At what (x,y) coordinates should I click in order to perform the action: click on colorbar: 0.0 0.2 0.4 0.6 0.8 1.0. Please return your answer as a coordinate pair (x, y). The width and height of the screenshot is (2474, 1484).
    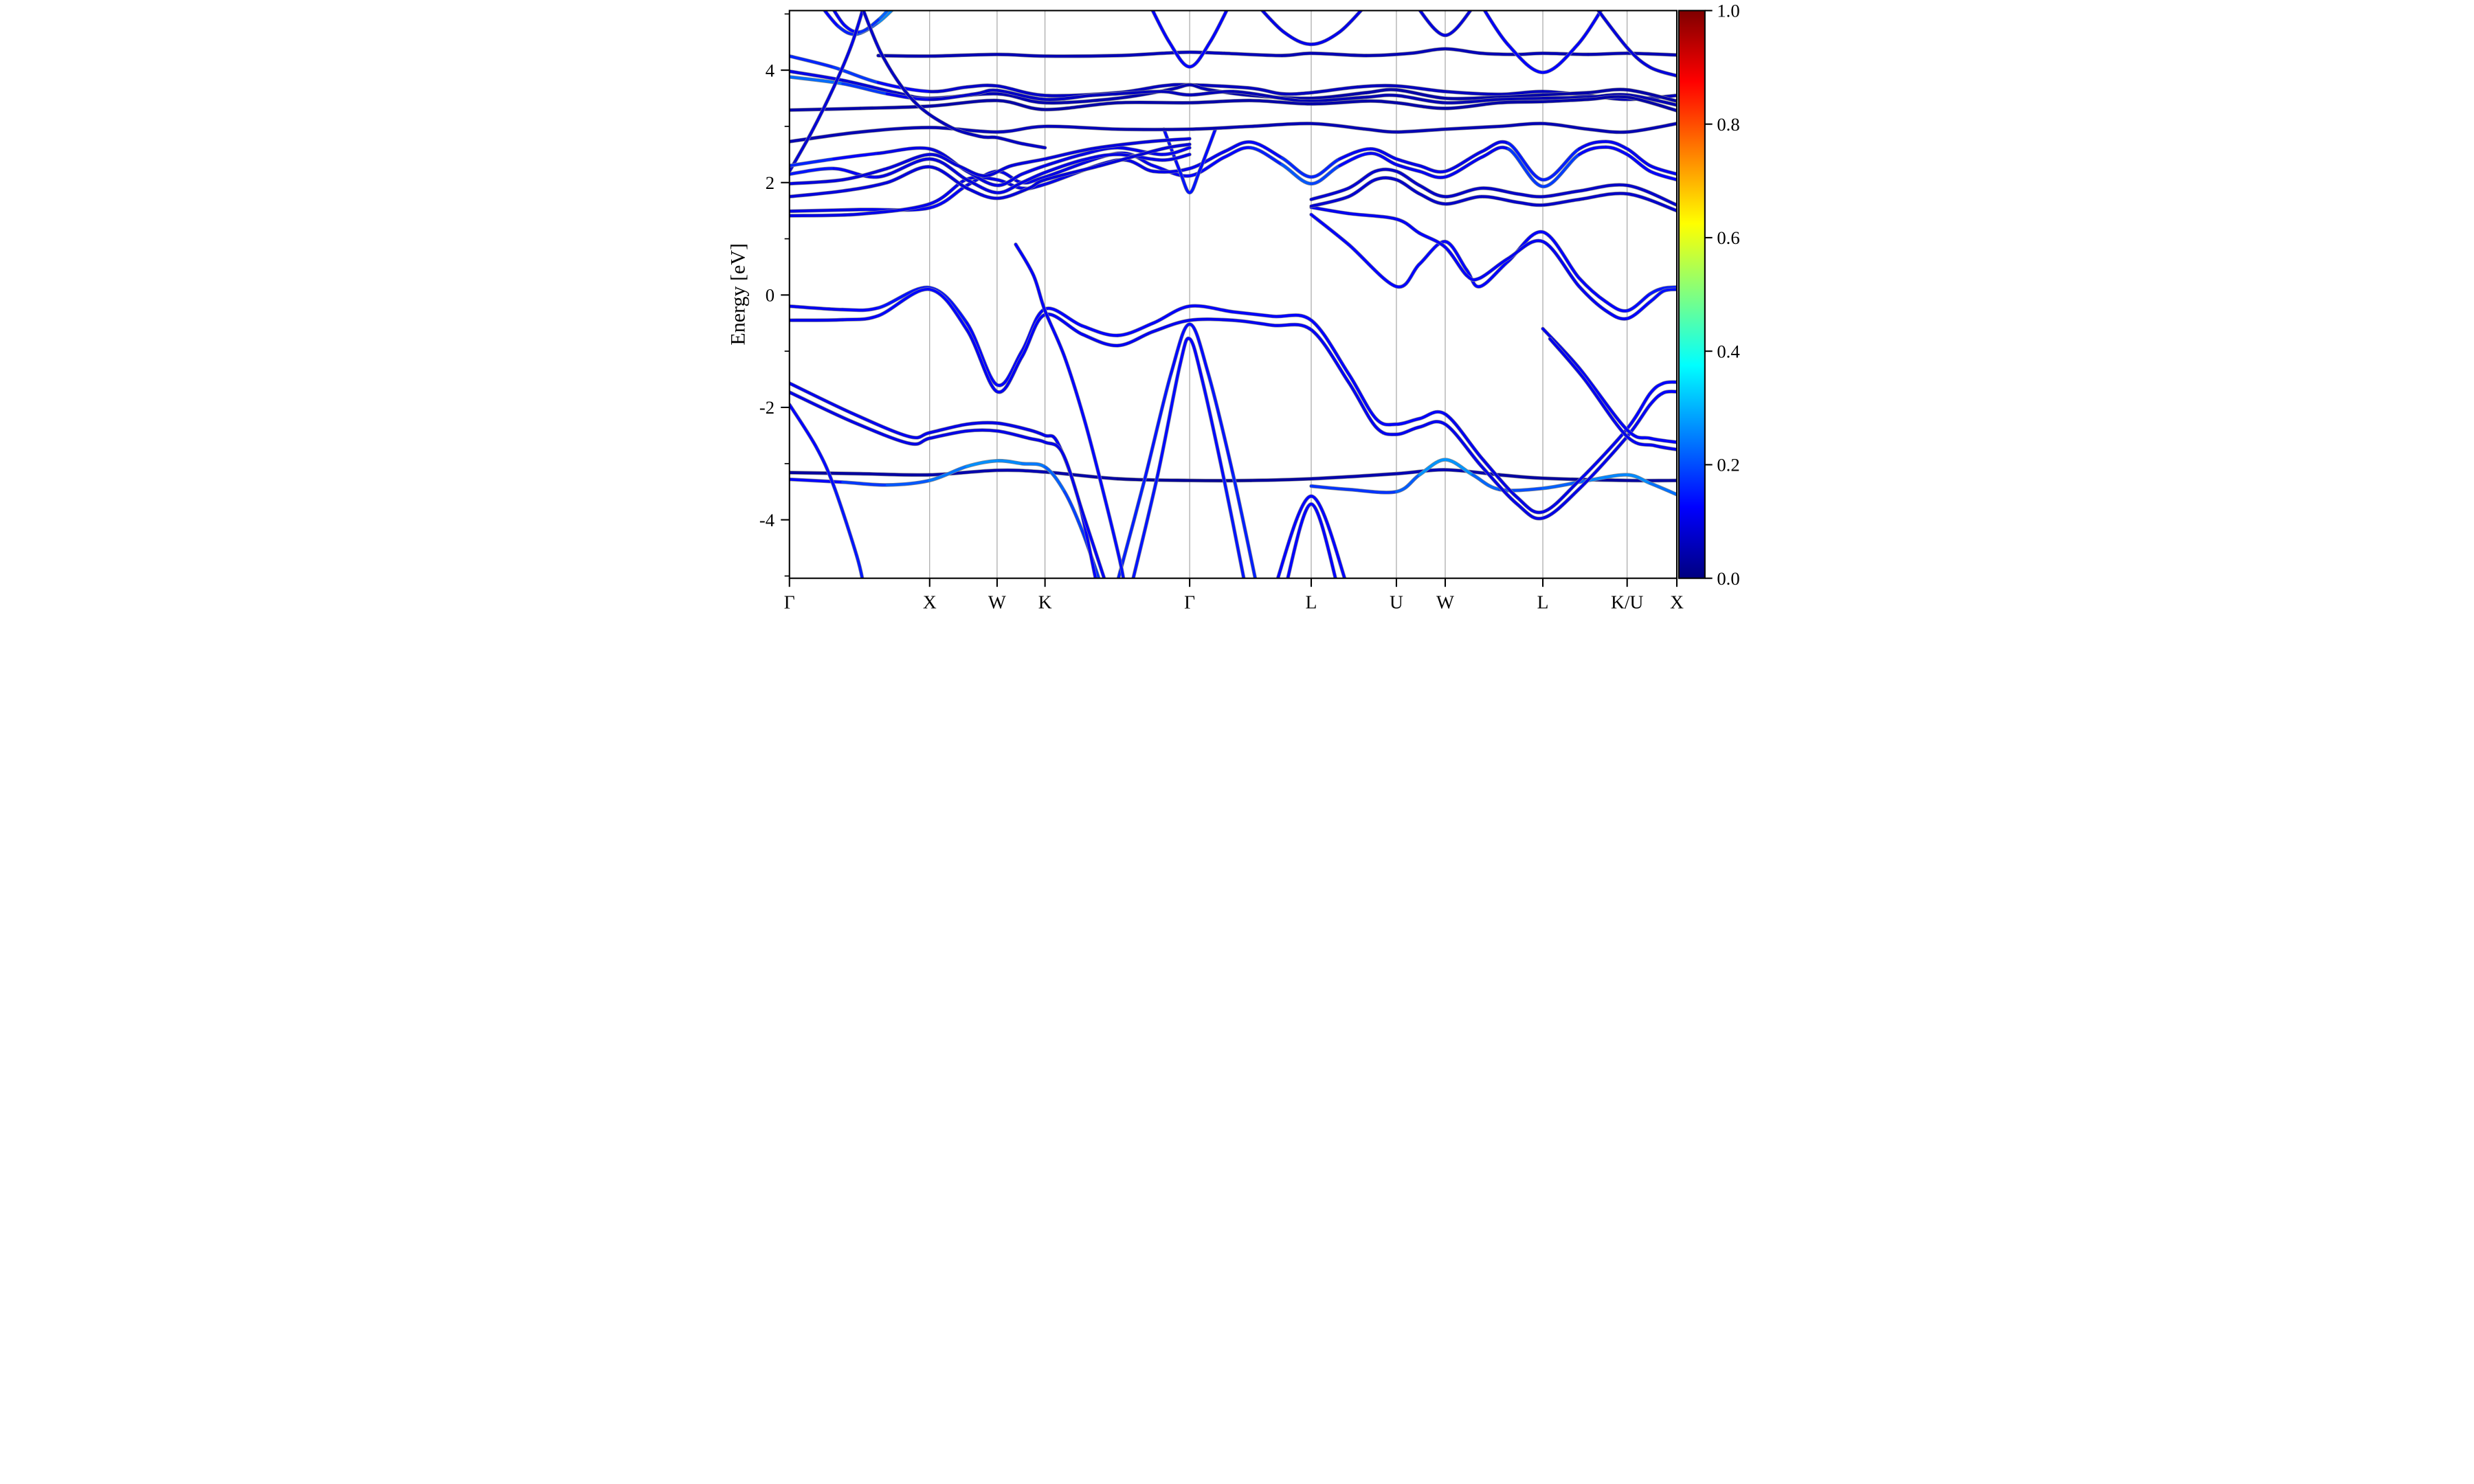
    Looking at the image, I should click on (1709, 295).